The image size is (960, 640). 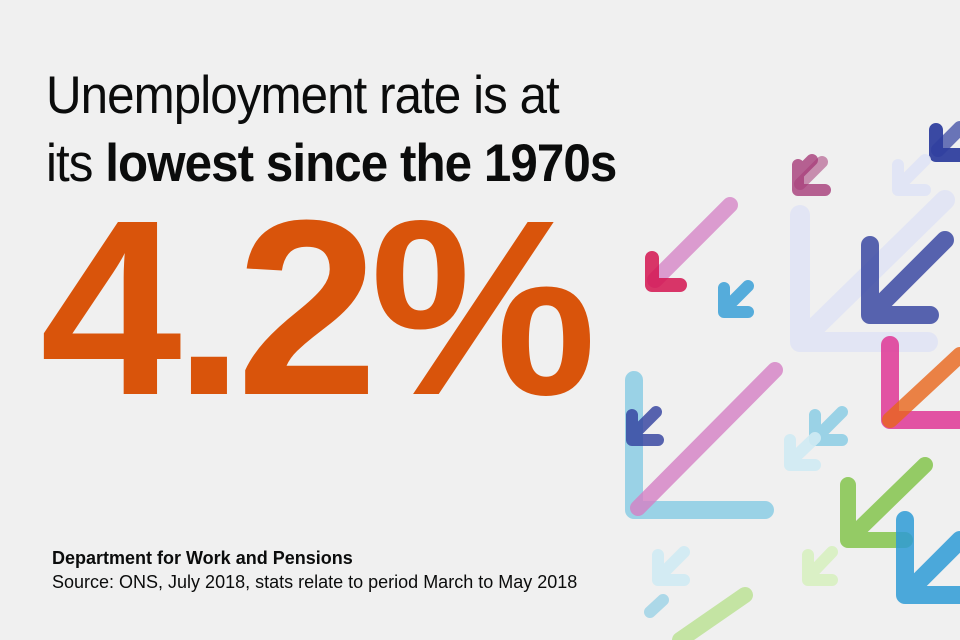 What do you see at coordinates (928, 557) in the screenshot?
I see `arrow-blue-bottom` at bounding box center [928, 557].